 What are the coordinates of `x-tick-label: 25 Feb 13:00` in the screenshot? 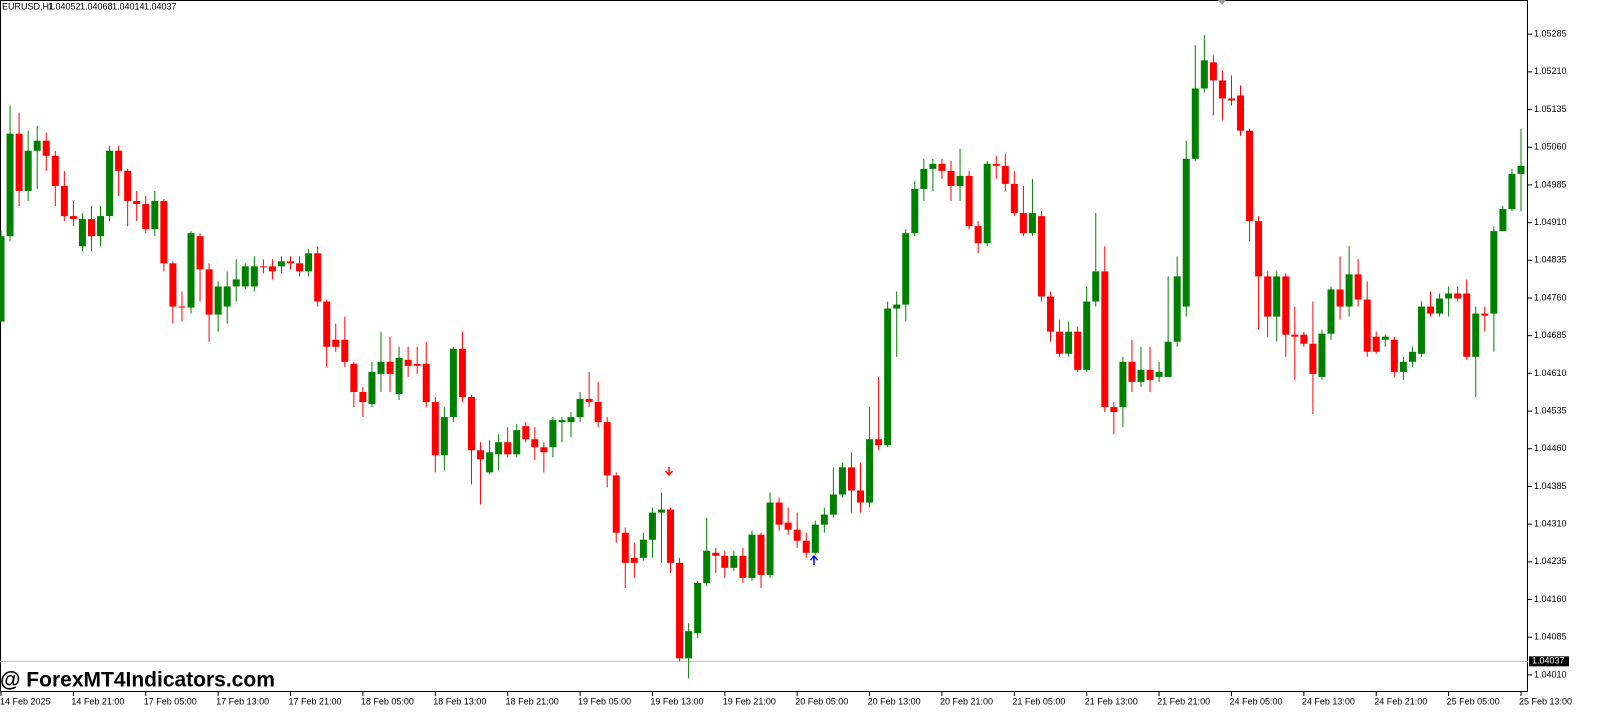 It's located at (1545, 701).